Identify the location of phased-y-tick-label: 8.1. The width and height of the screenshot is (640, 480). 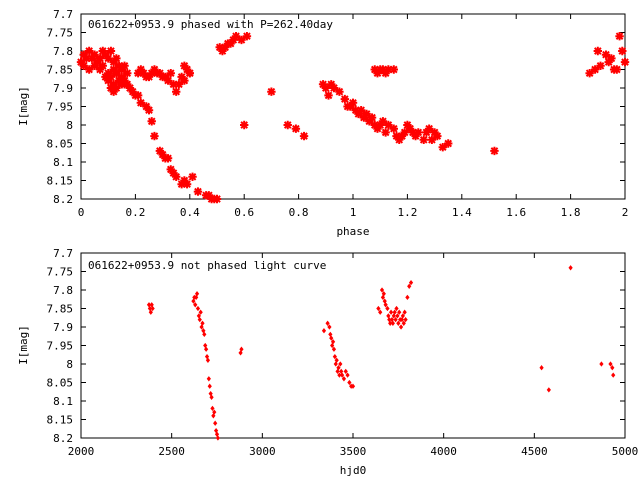
(63, 162).